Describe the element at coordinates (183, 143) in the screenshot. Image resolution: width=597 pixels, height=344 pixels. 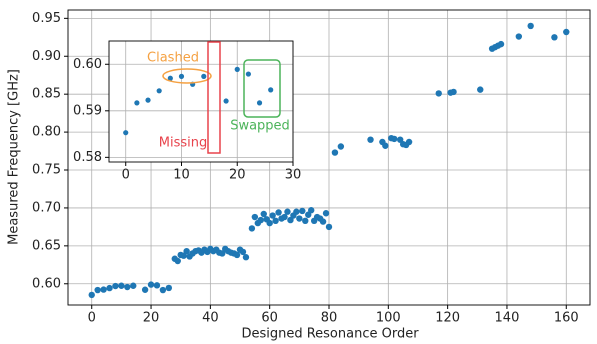
I see `annotation-text: Missing` at that location.